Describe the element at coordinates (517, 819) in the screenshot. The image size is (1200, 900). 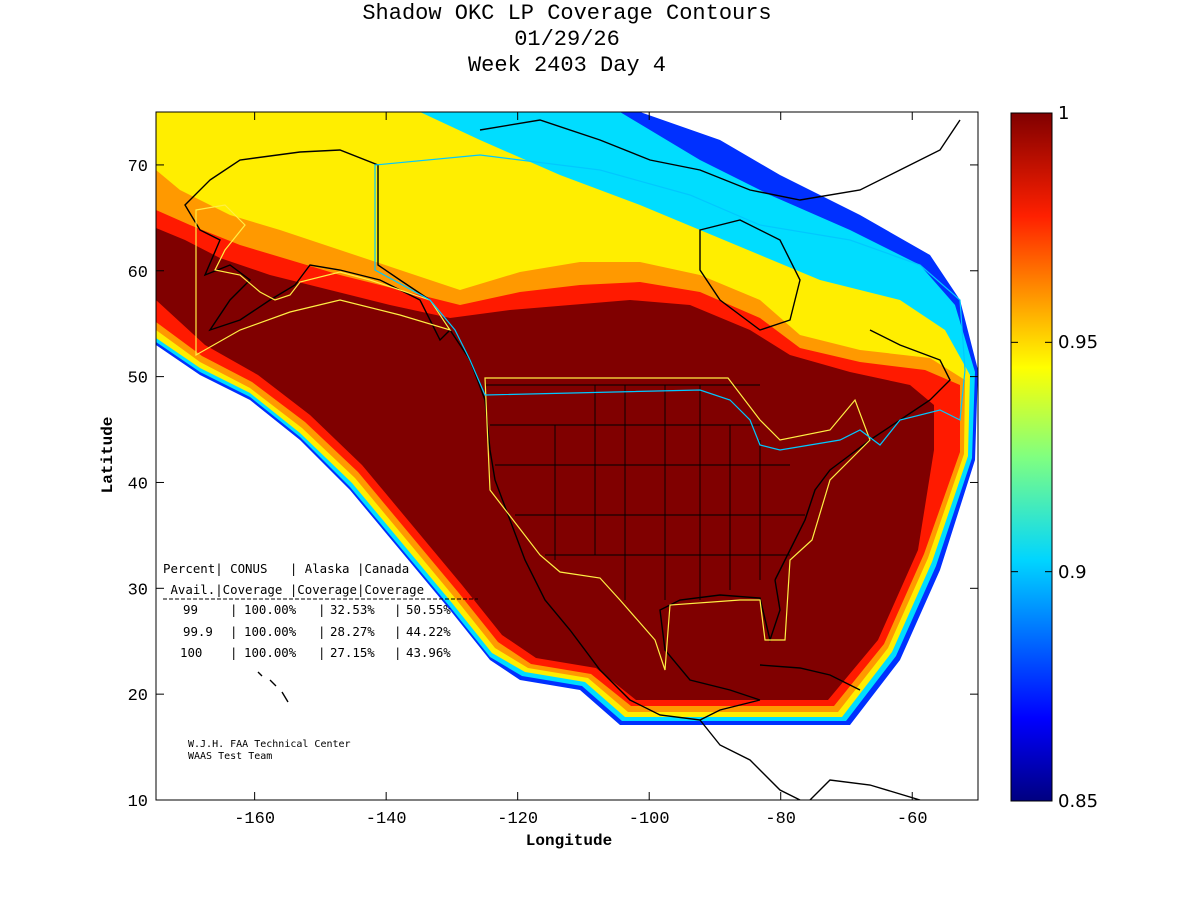
I see `x-tick-label: -120` at that location.